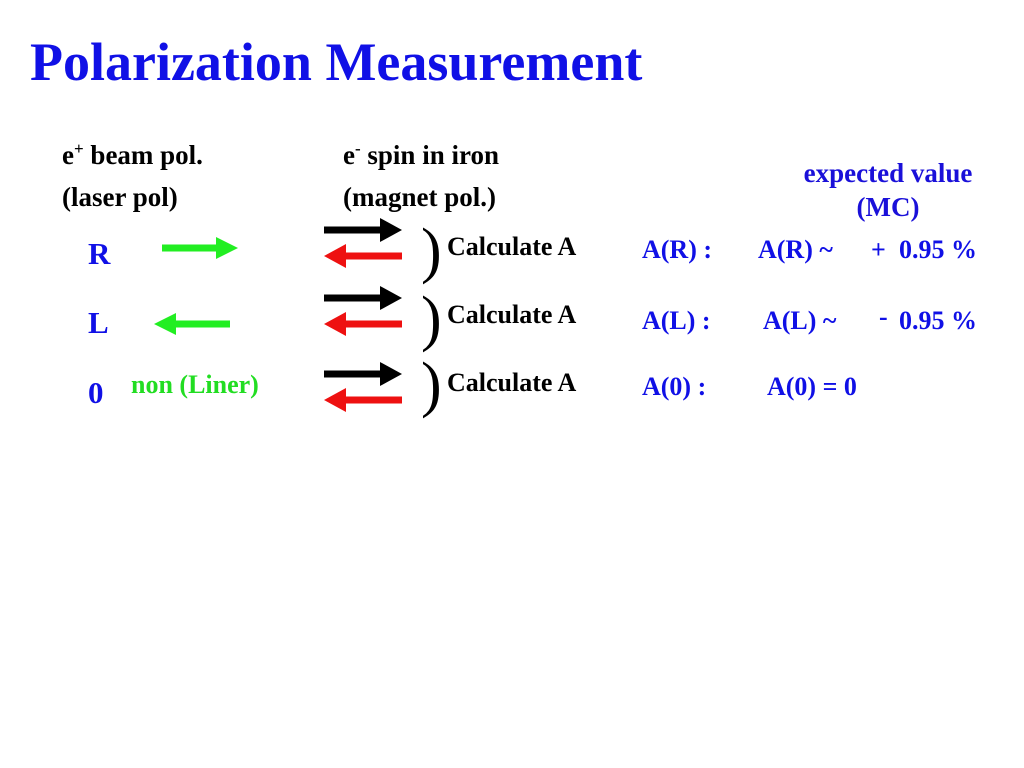 The width and height of the screenshot is (1024, 768). What do you see at coordinates (888, 173) in the screenshot?
I see `expected-value-line1: expected value` at bounding box center [888, 173].